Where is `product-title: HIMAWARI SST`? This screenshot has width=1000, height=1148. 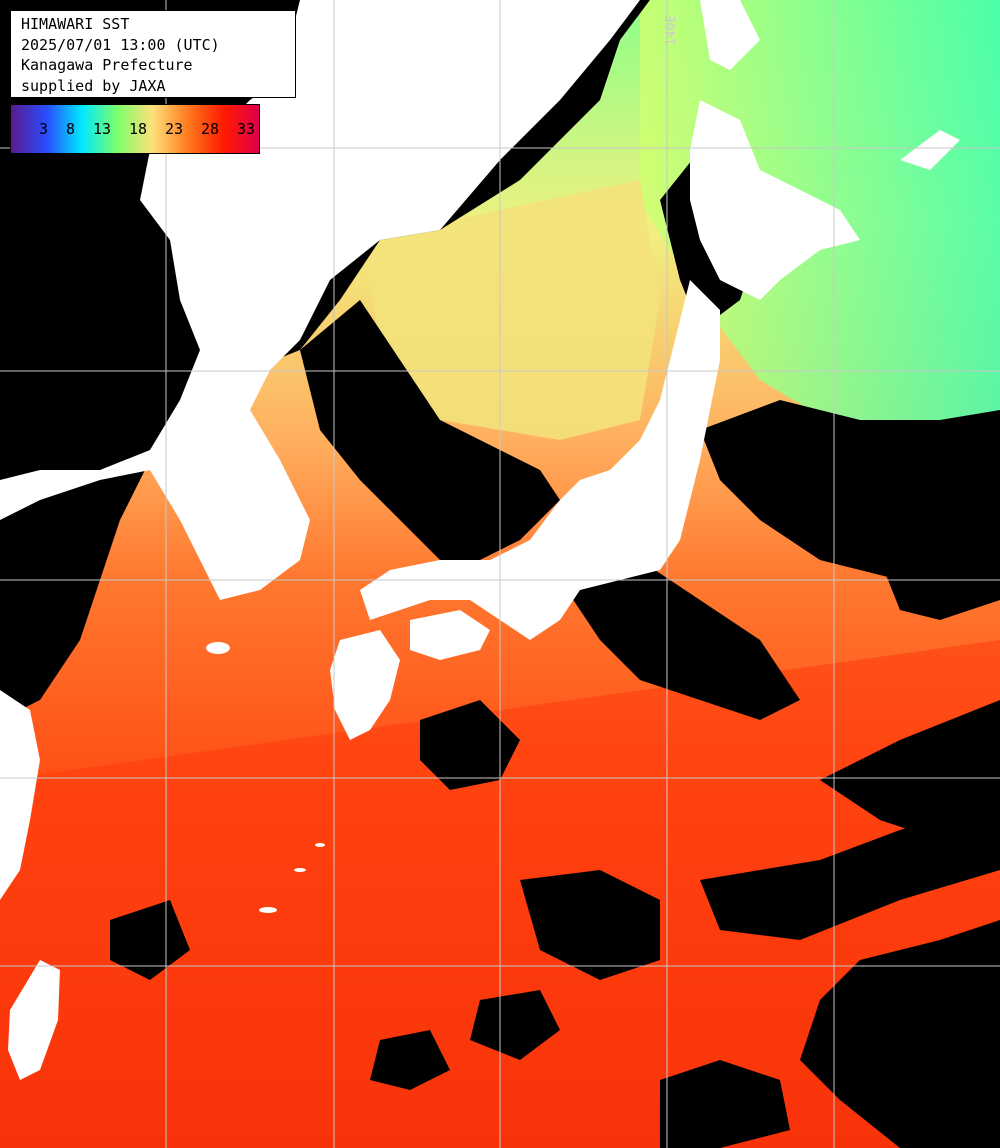 product-title: HIMAWARI SST is located at coordinates (75, 24).